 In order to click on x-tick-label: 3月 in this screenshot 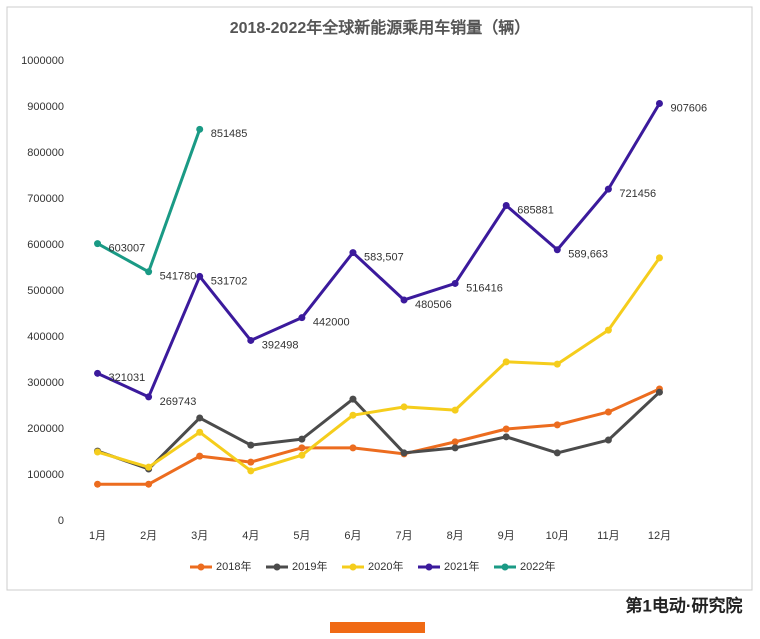, I will do `click(199, 536)`.